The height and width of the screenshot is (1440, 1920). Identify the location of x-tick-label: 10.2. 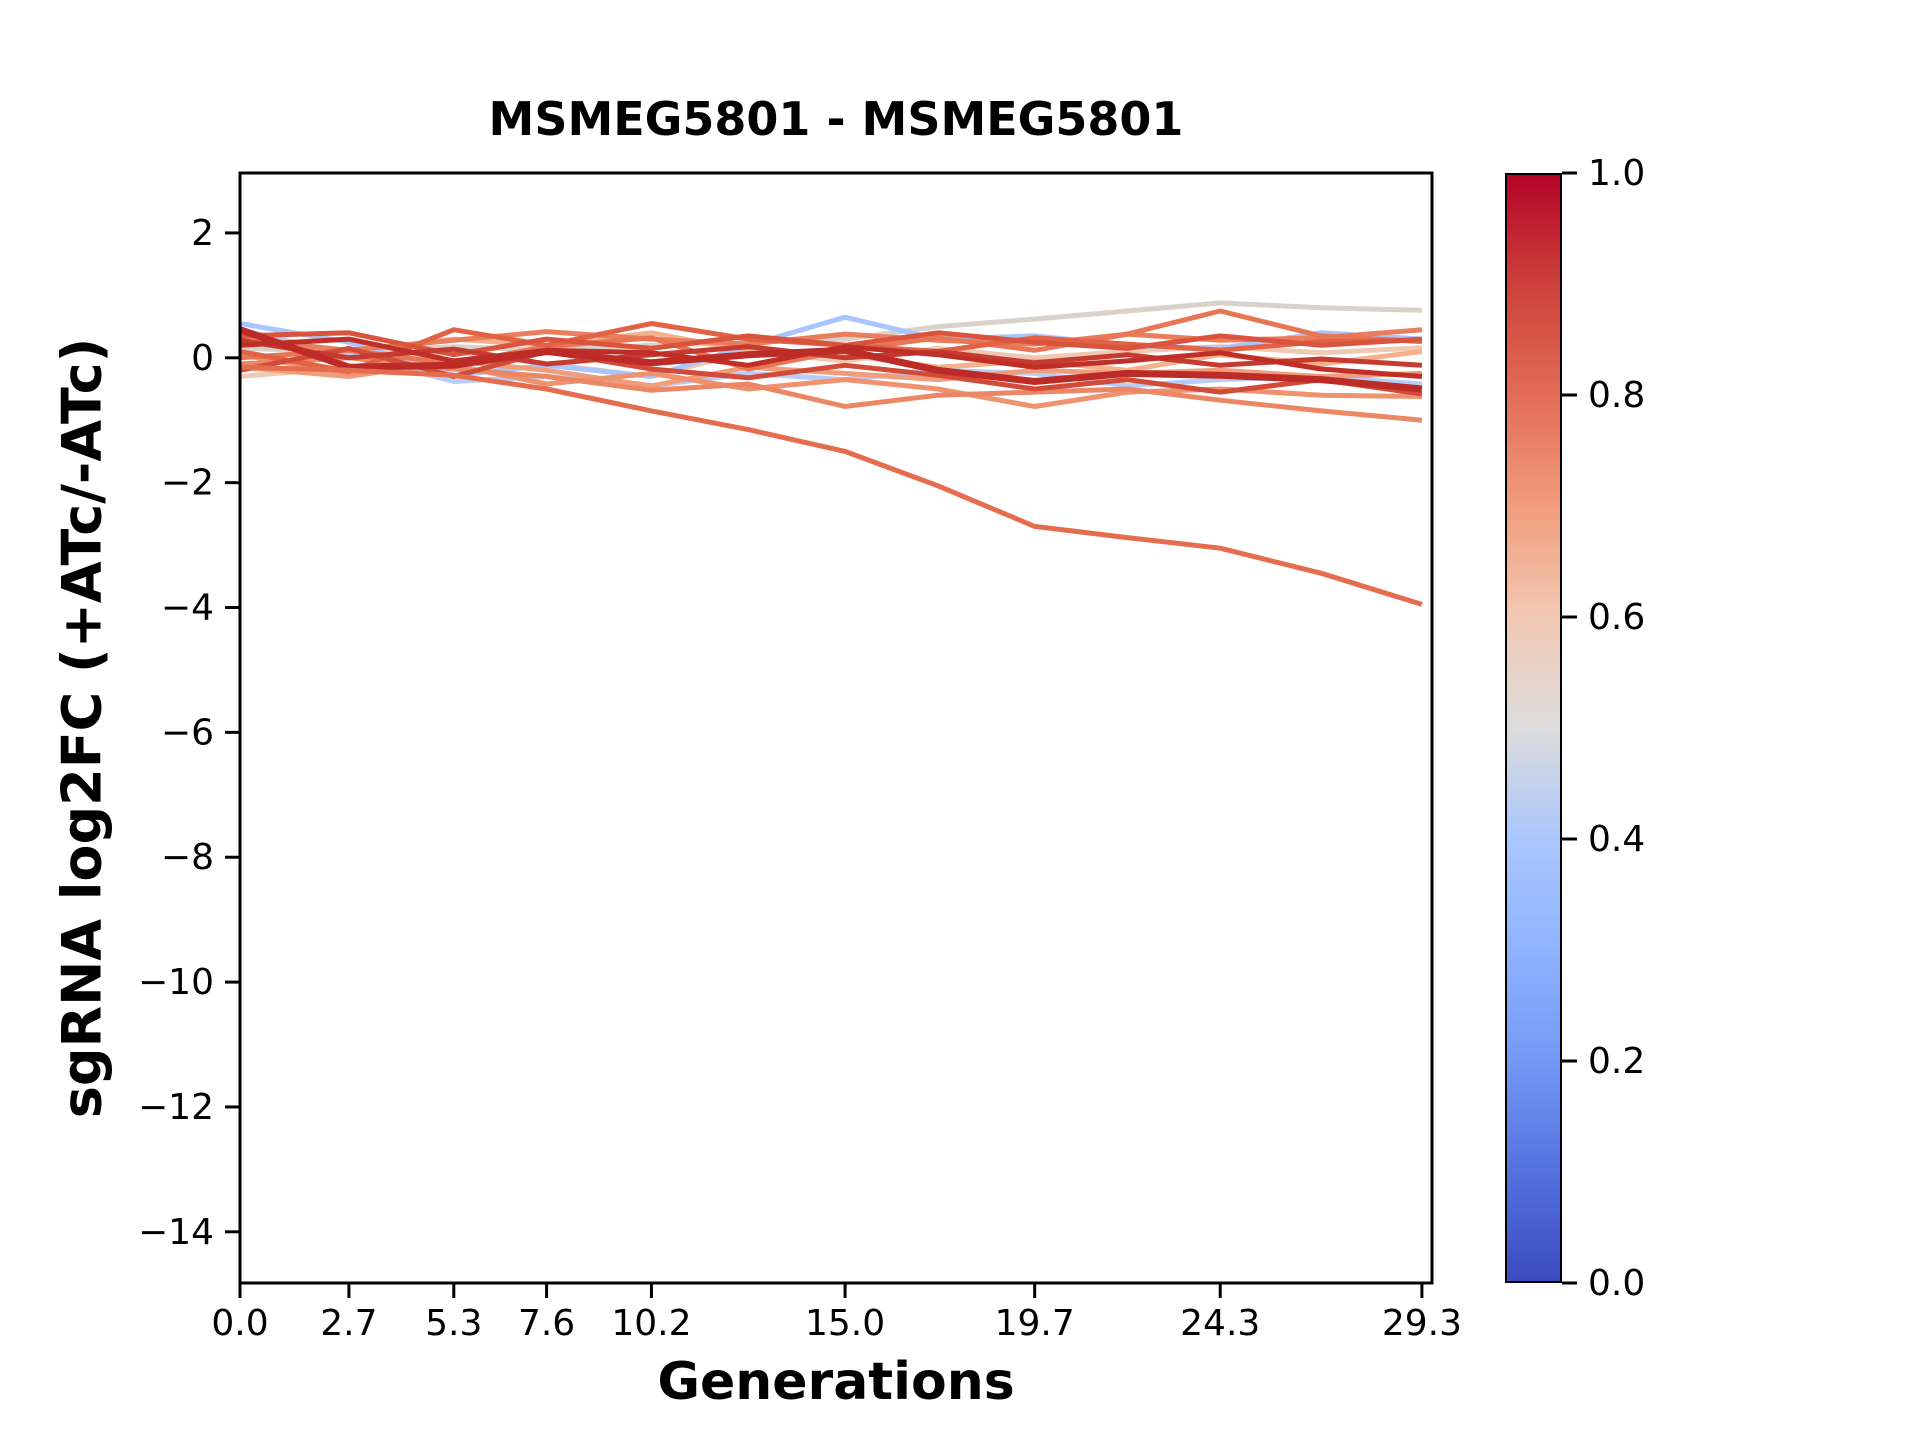
(651, 1323).